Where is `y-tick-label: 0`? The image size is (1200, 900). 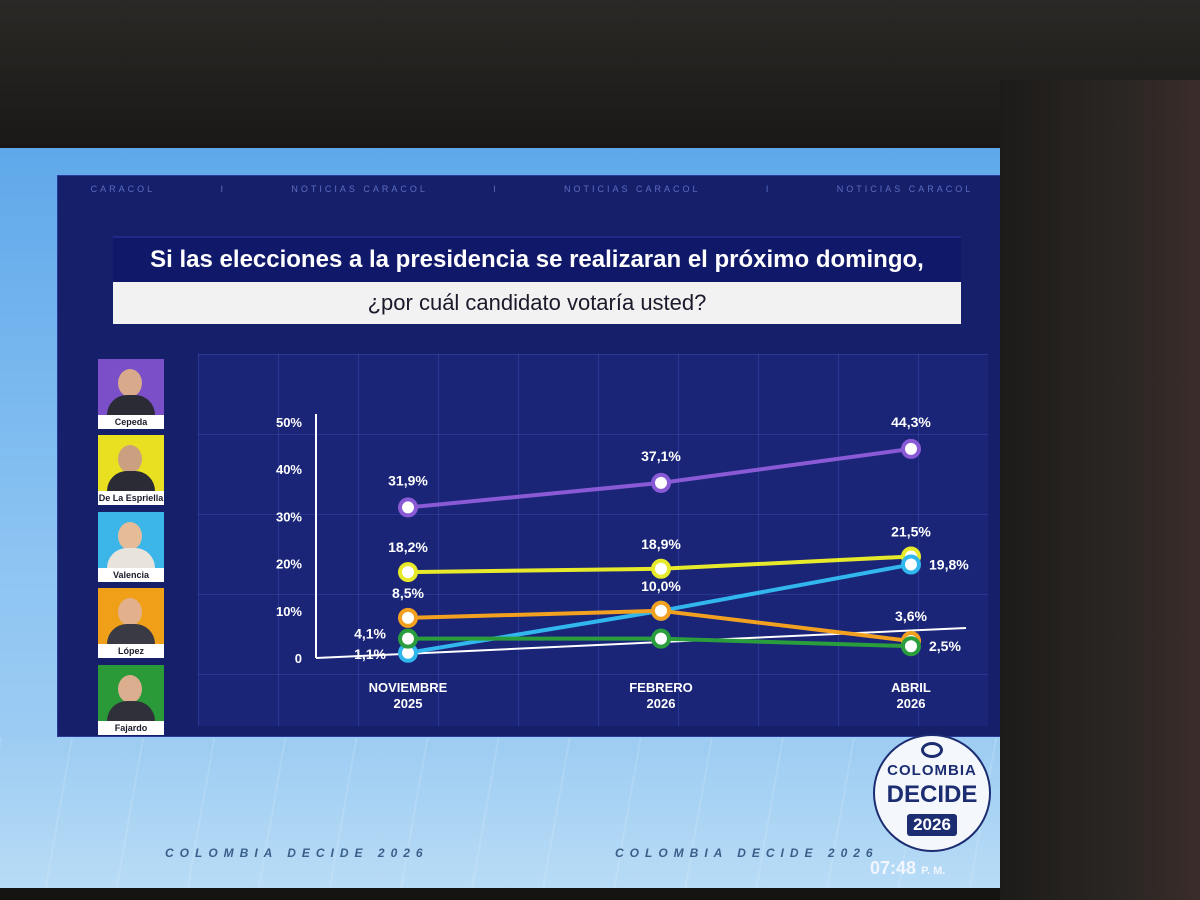 y-tick-label: 0 is located at coordinates (298, 658).